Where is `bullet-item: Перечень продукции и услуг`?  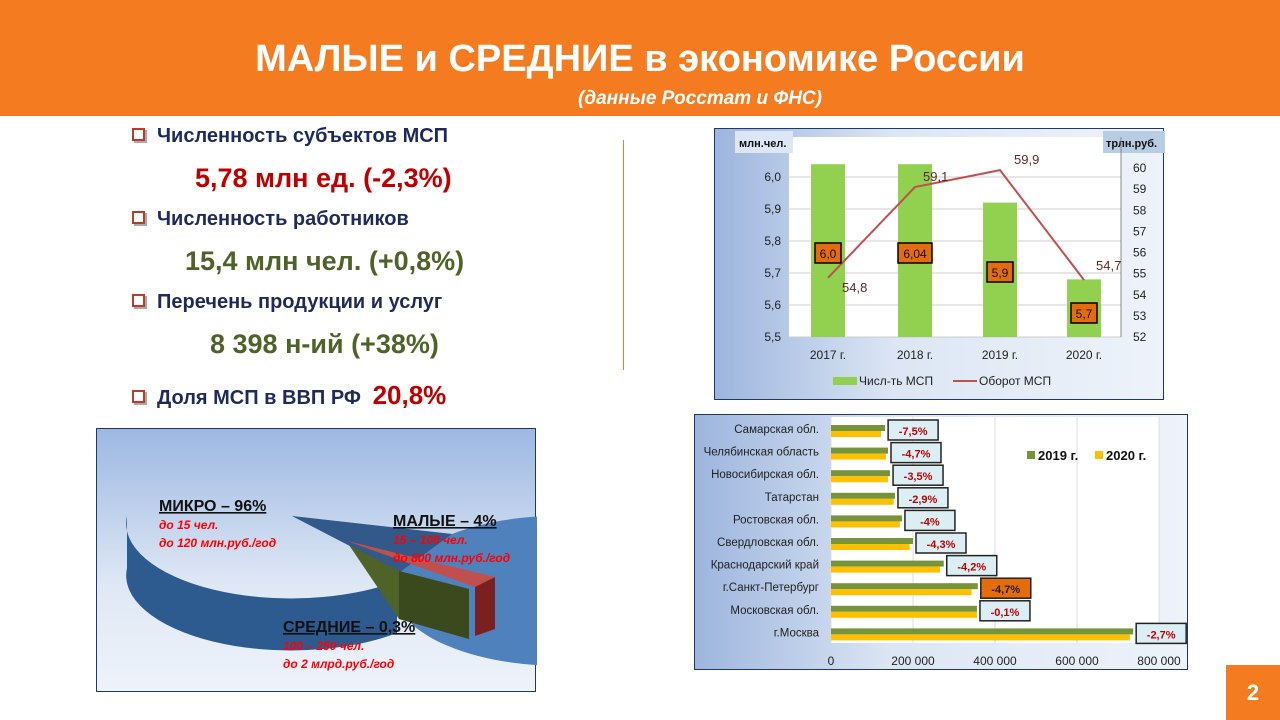
bullet-item: Перечень продукции и услуг is located at coordinates (287, 302).